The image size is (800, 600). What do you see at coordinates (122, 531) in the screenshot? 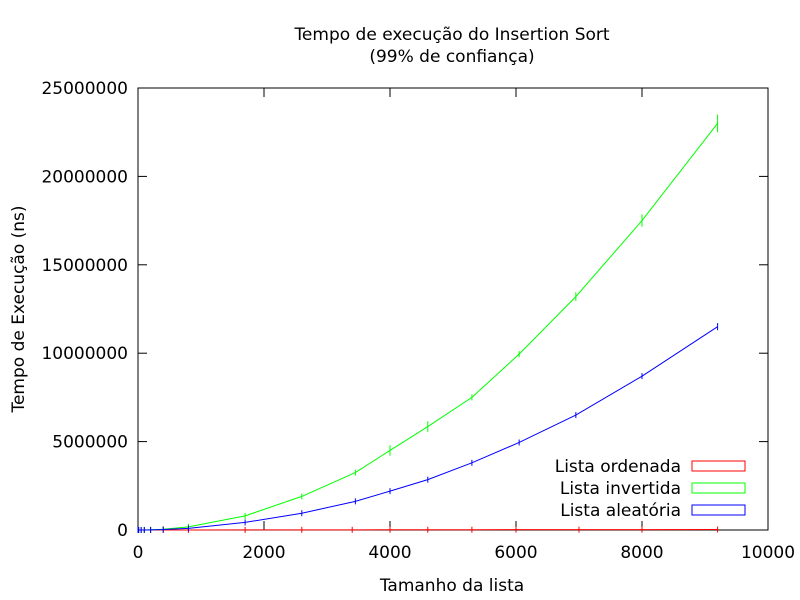
I see `y-tick-label: 0` at bounding box center [122, 531].